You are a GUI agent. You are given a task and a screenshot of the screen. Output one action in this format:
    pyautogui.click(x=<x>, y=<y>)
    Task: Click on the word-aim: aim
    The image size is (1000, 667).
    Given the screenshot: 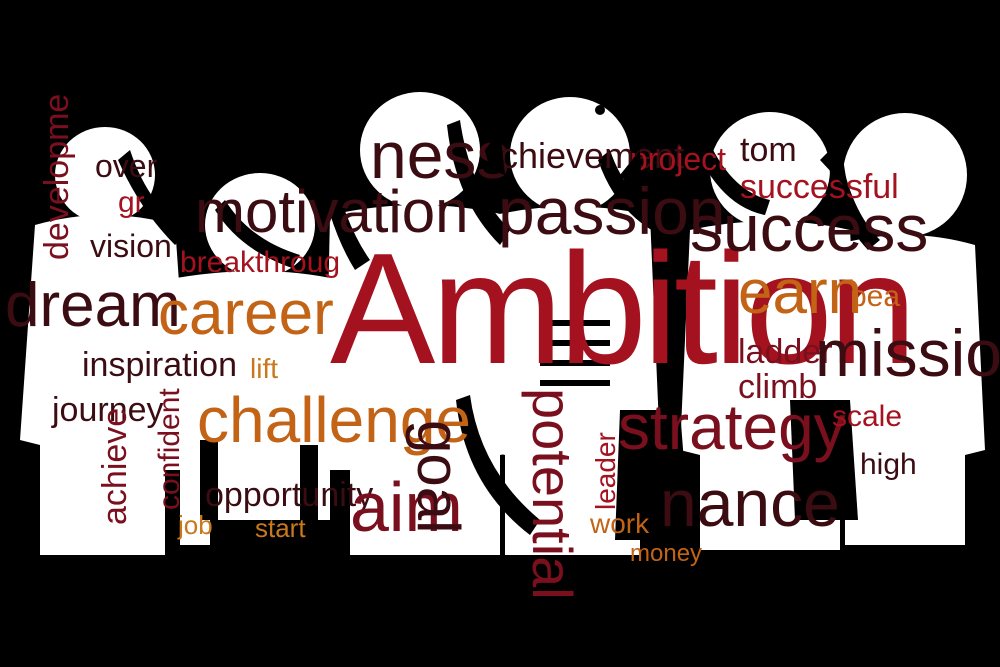 What is the action you would take?
    pyautogui.click(x=406, y=507)
    